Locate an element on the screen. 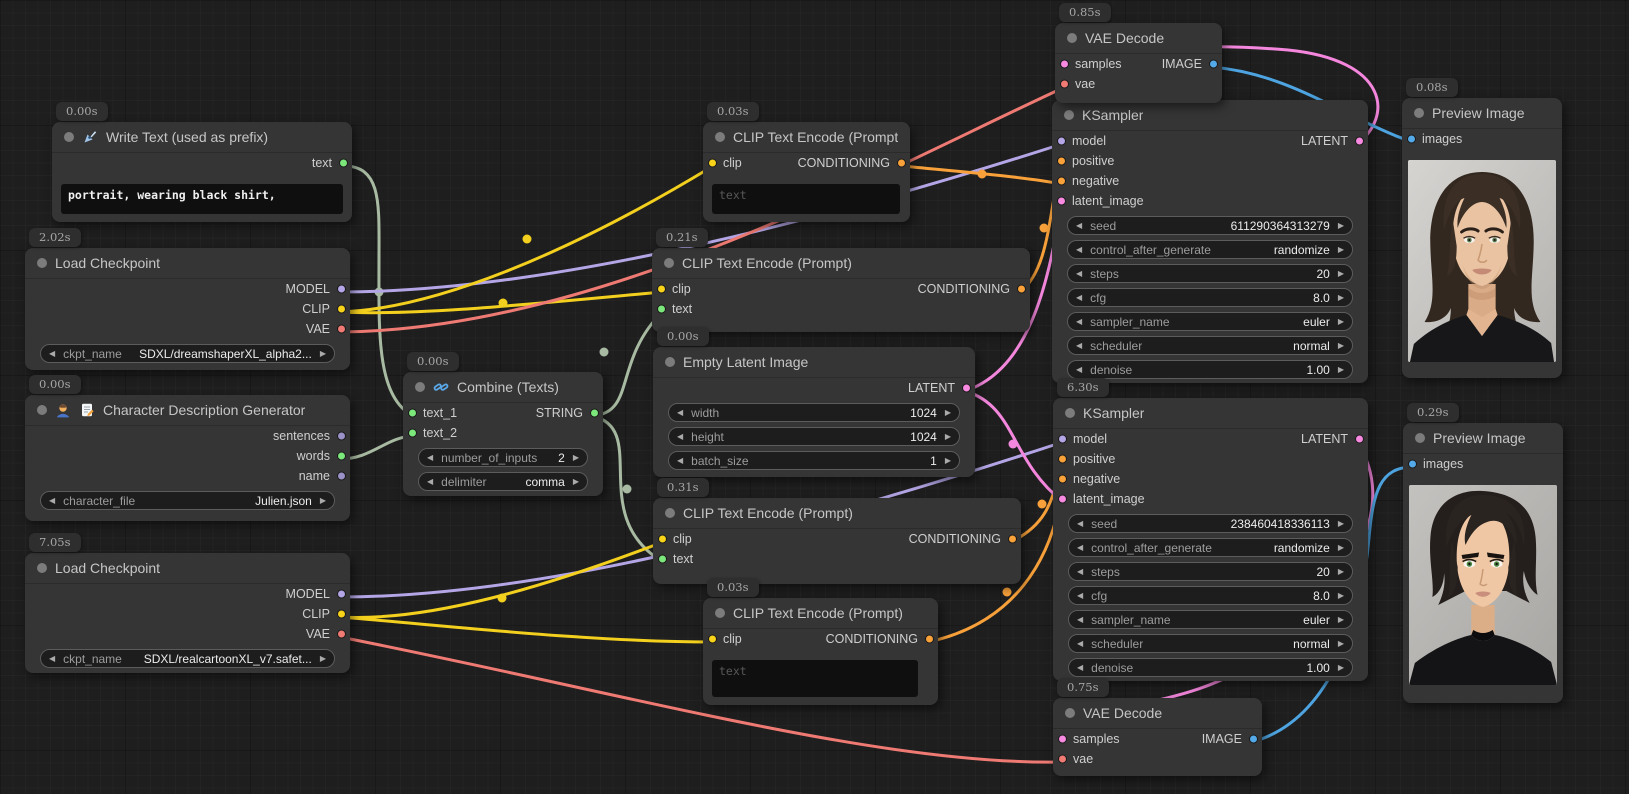  output-port-IMAGE is located at coordinates (1253, 739).